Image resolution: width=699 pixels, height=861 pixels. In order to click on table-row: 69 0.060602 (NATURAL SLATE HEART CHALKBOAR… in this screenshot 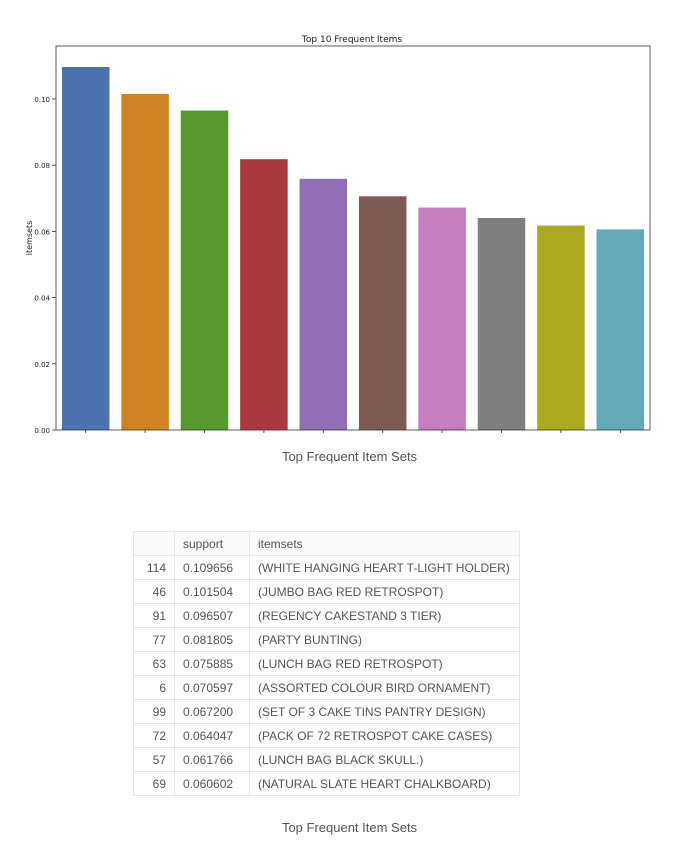, I will do `click(326, 783)`.